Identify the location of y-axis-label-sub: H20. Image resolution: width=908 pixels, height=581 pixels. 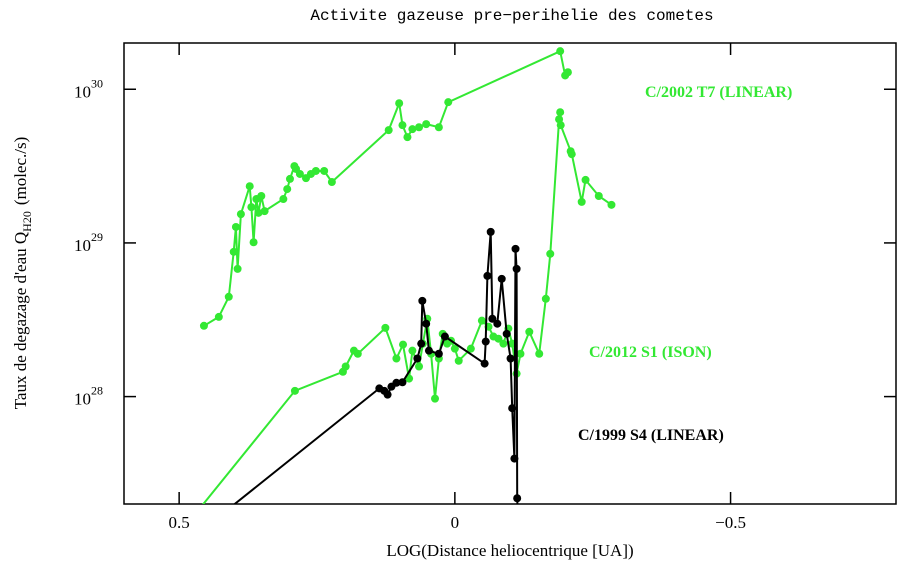
(27, 221).